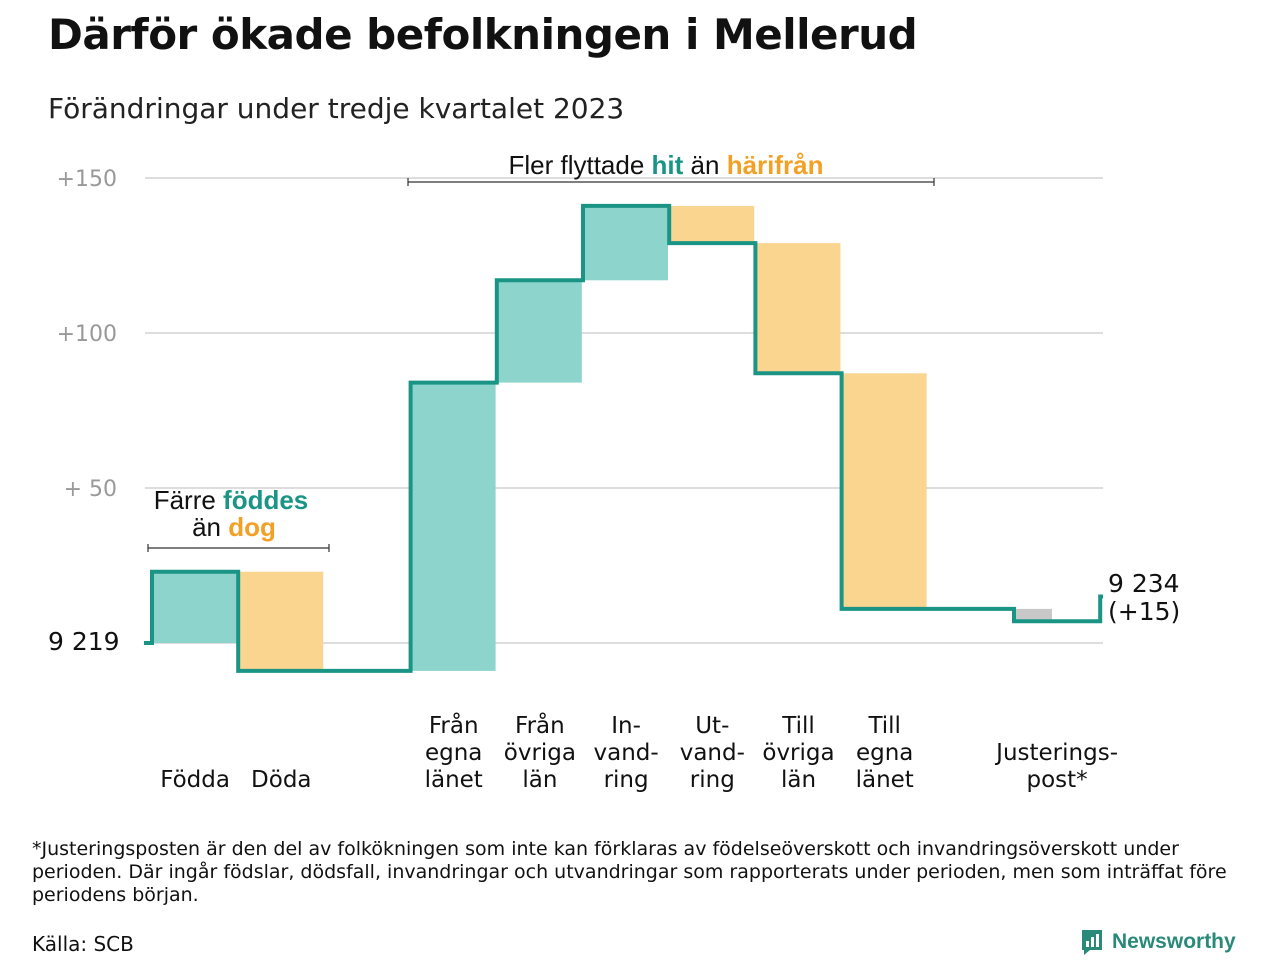  Describe the element at coordinates (1092, 942) in the screenshot. I see `newsworthy-logo-icon` at that location.